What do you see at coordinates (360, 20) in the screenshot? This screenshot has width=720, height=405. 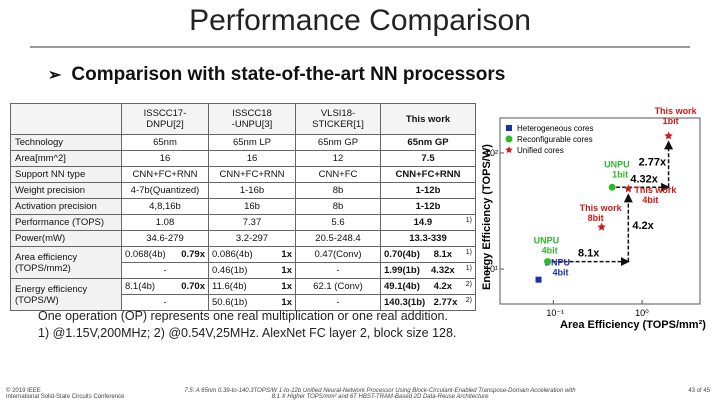 I see `slide-title: Performance Comparison` at bounding box center [360, 20].